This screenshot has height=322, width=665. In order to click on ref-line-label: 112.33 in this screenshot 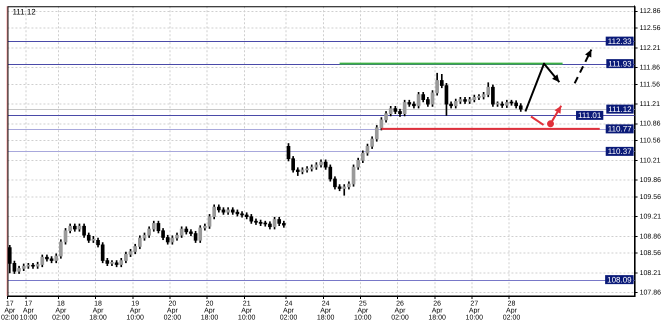, I will do `click(620, 41)`.